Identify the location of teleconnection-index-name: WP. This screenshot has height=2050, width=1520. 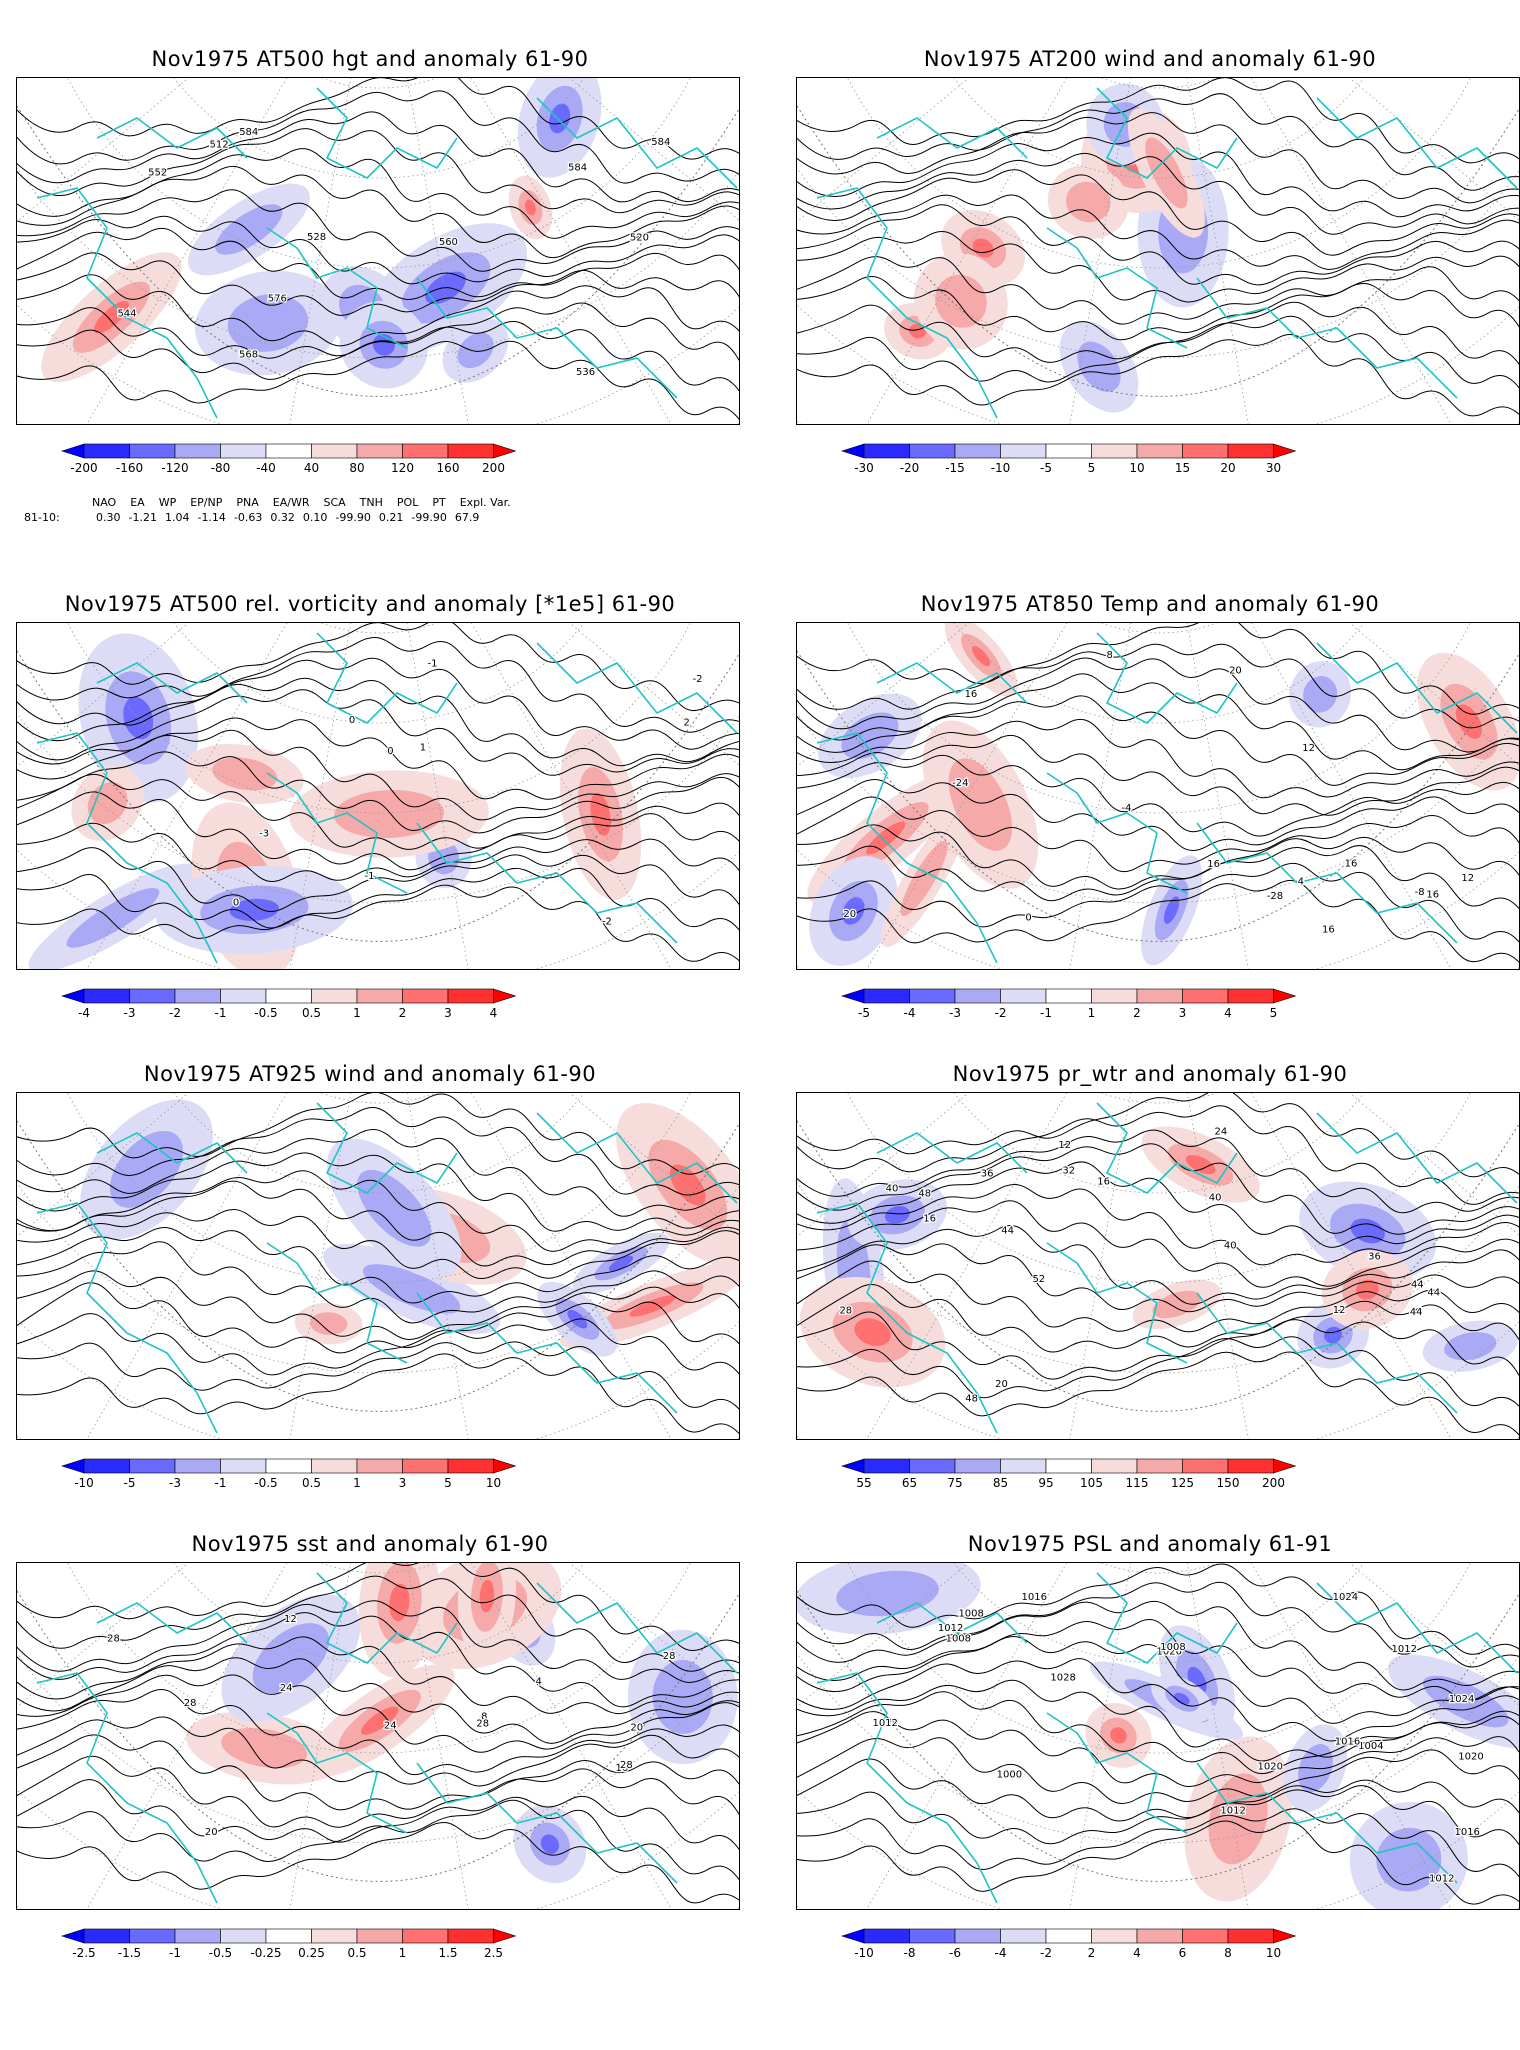
(167, 502).